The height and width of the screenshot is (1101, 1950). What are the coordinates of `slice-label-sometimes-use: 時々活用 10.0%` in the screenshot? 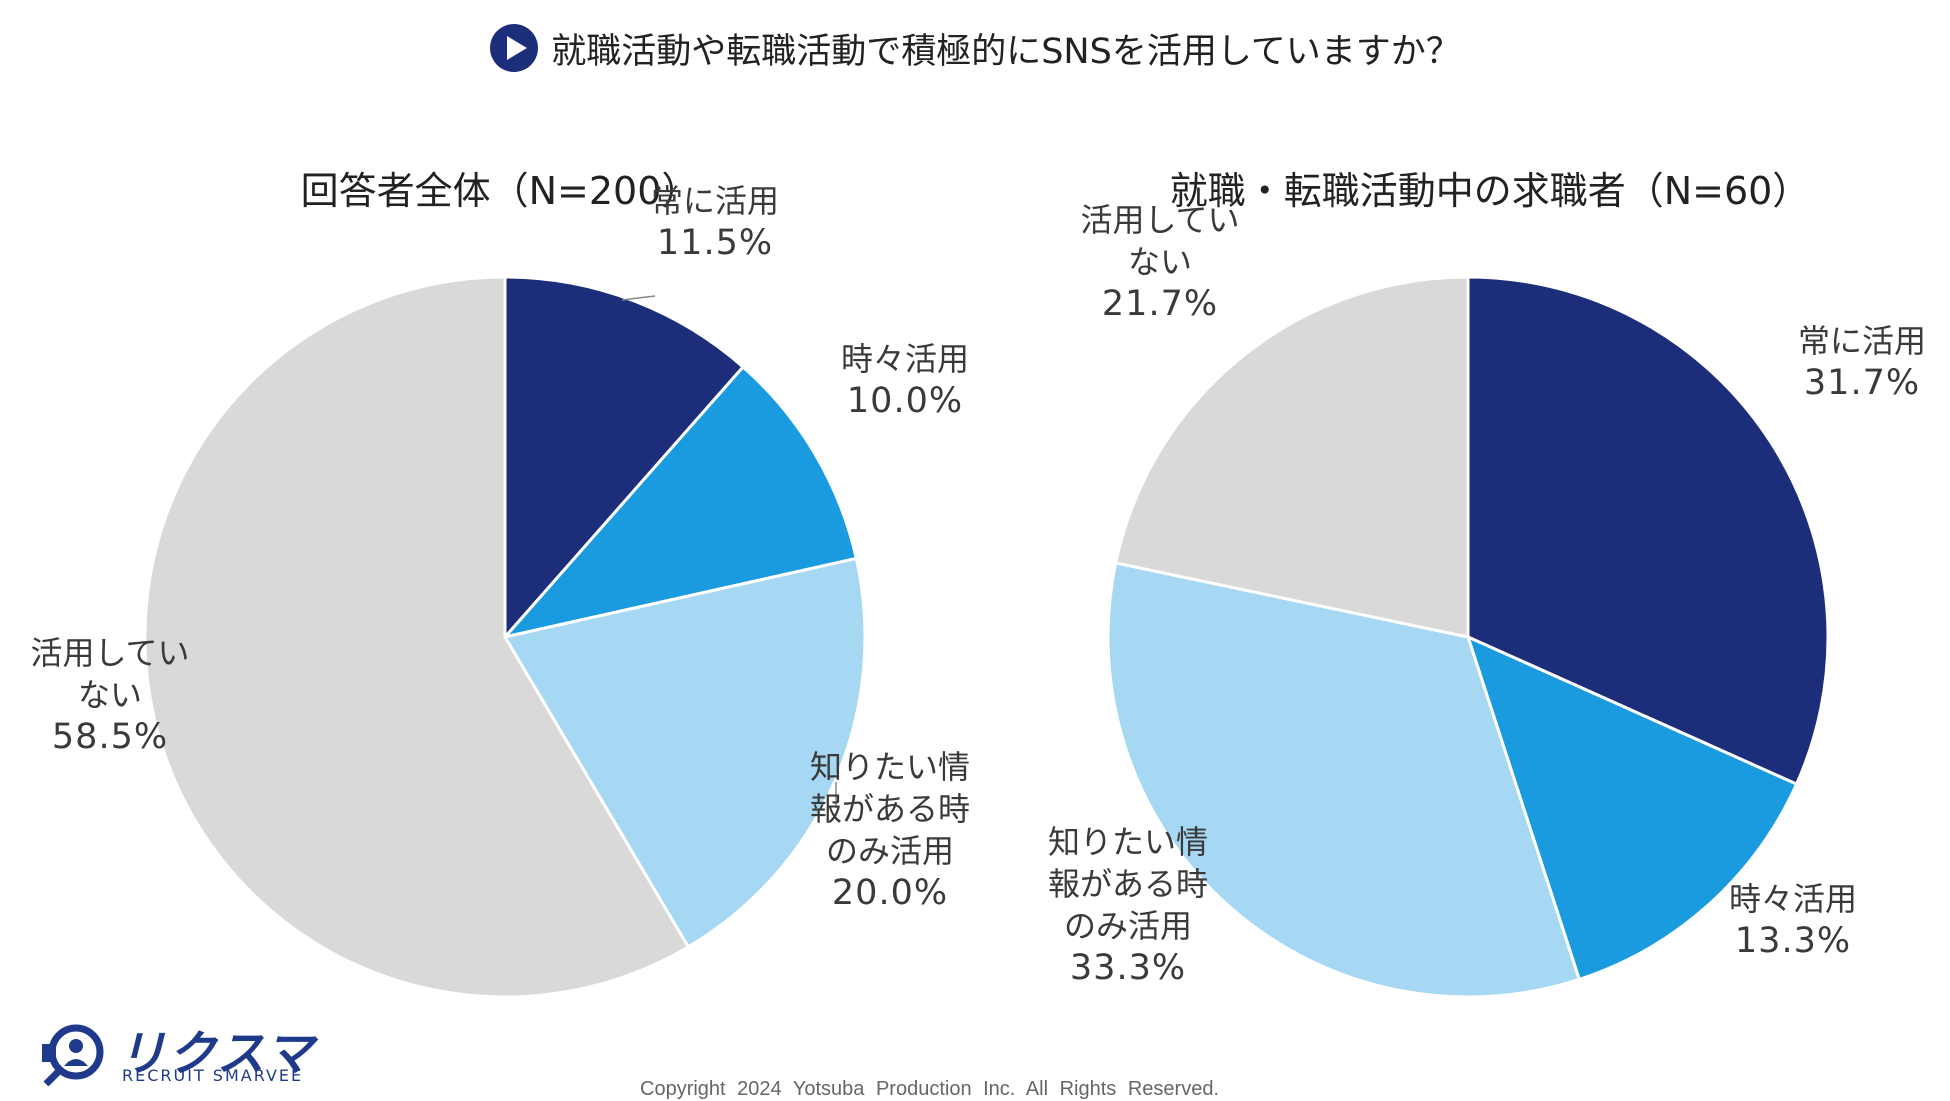 It's located at (905, 380).